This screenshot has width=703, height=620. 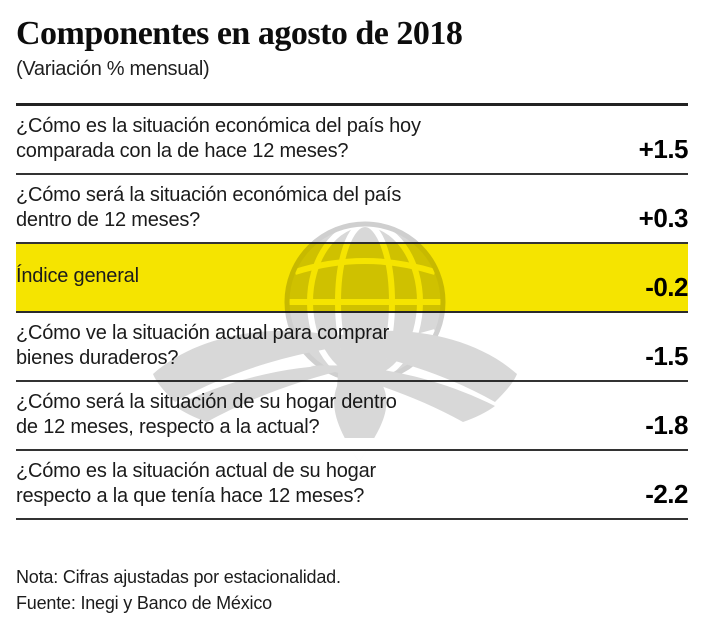 I want to click on row-value: -1.8, so click(x=666, y=424).